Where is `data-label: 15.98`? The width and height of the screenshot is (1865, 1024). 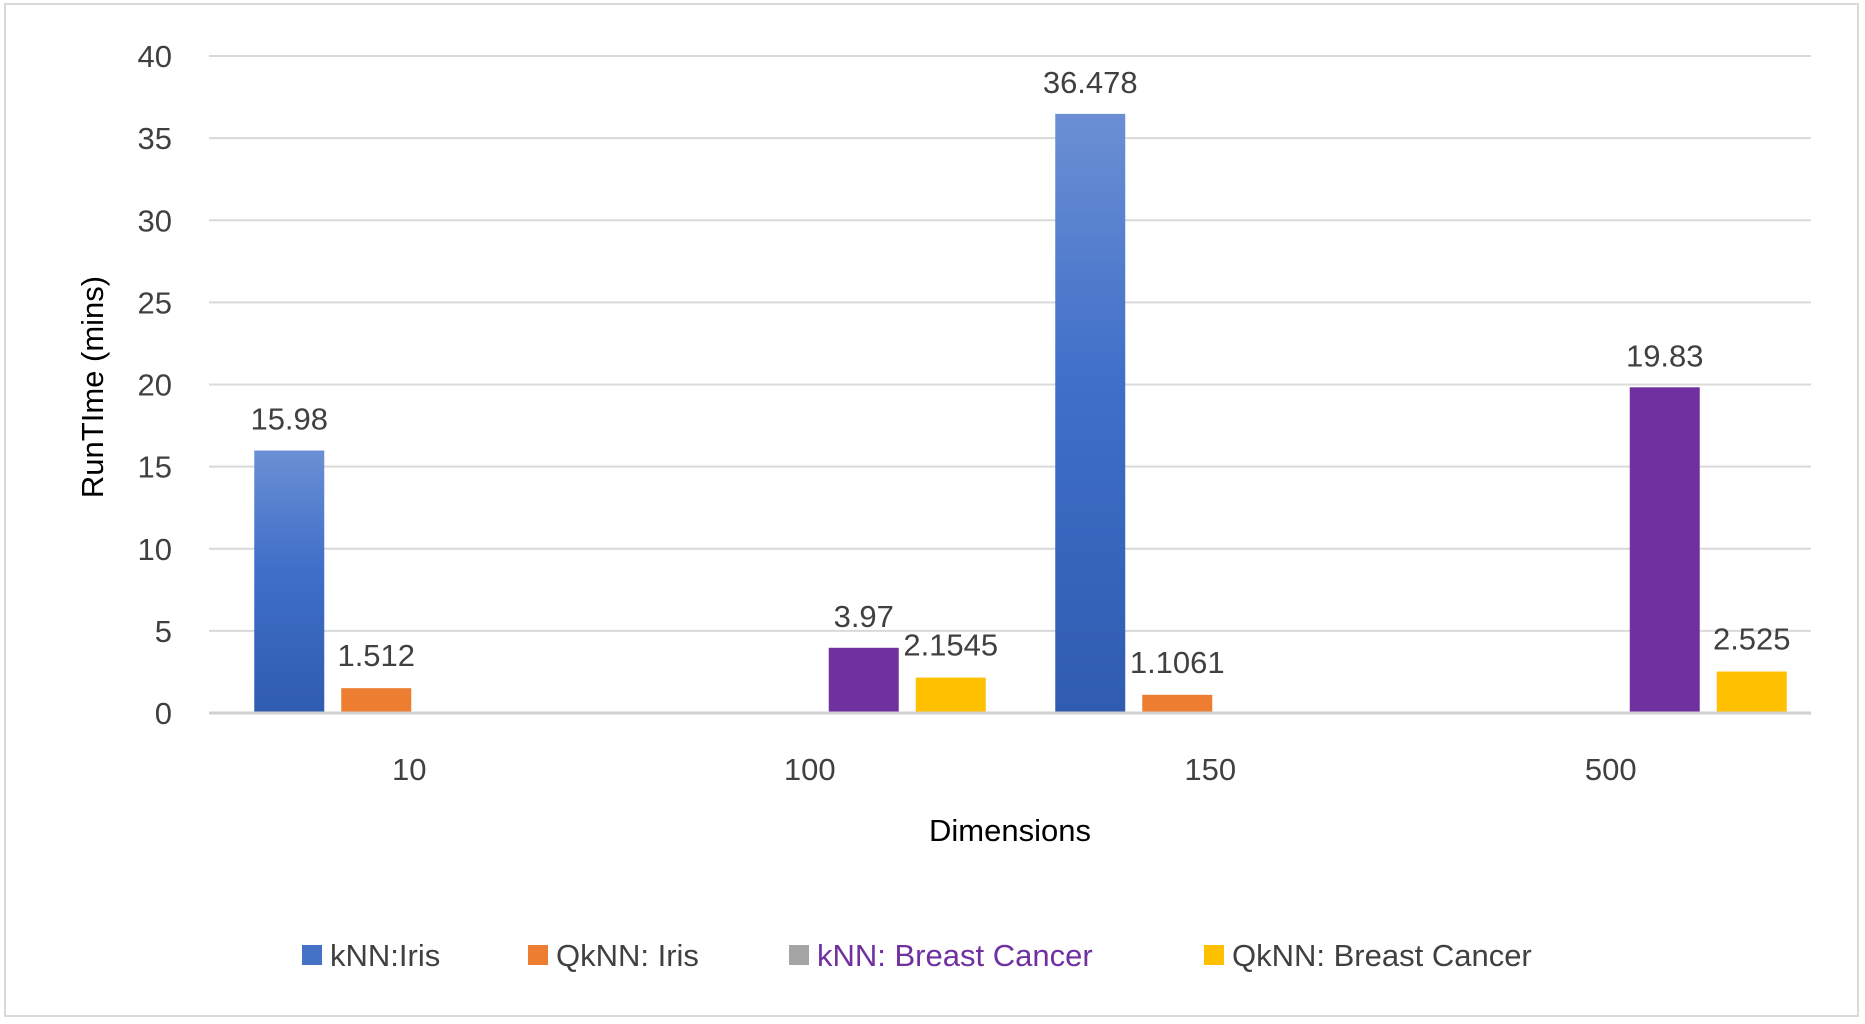 data-label: 15.98 is located at coordinates (289, 419).